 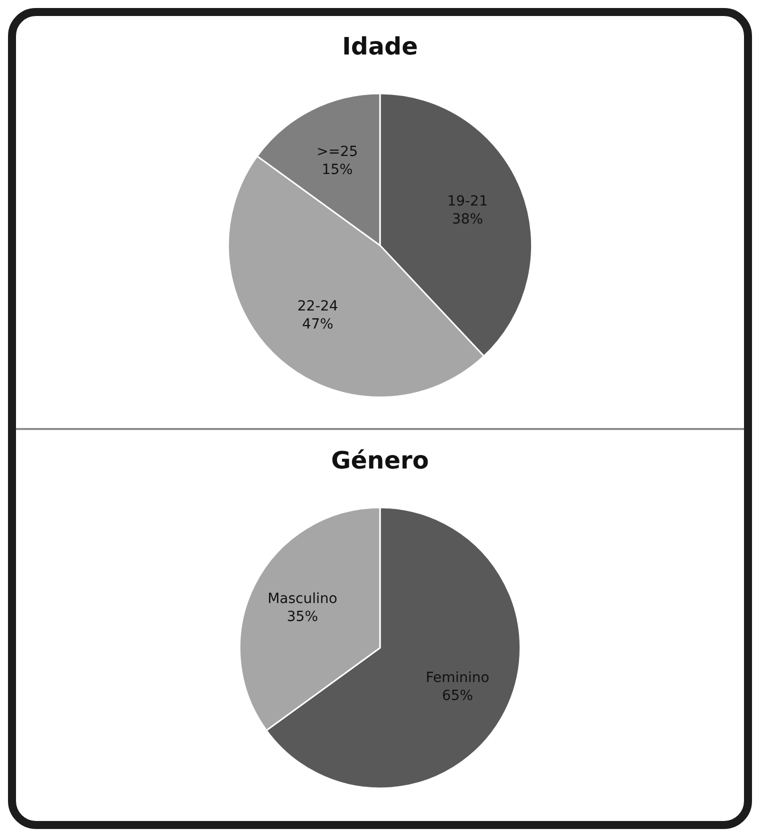 What do you see at coordinates (467, 201) in the screenshot?
I see `slice-label: 19-21` at bounding box center [467, 201].